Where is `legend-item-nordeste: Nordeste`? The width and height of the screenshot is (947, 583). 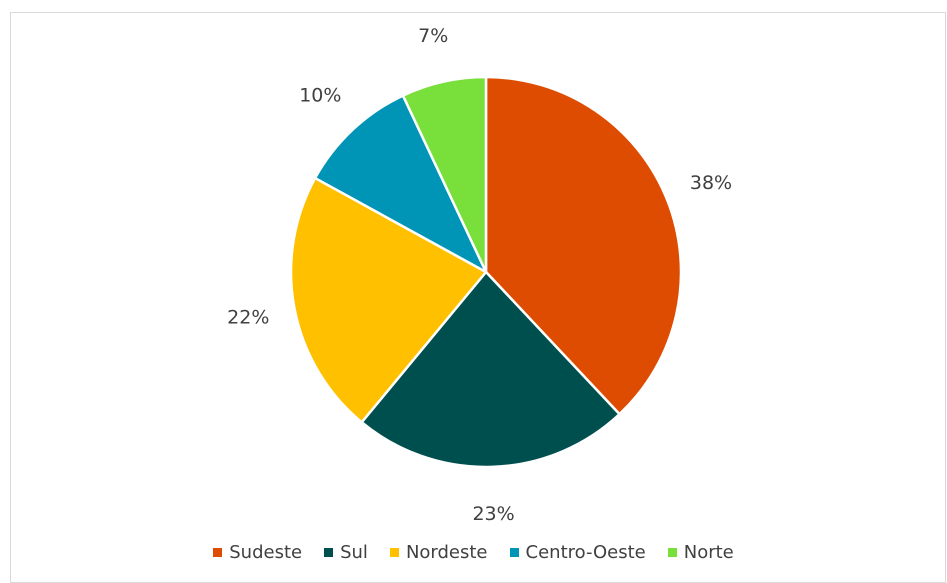 legend-item-nordeste: Nordeste is located at coordinates (438, 552).